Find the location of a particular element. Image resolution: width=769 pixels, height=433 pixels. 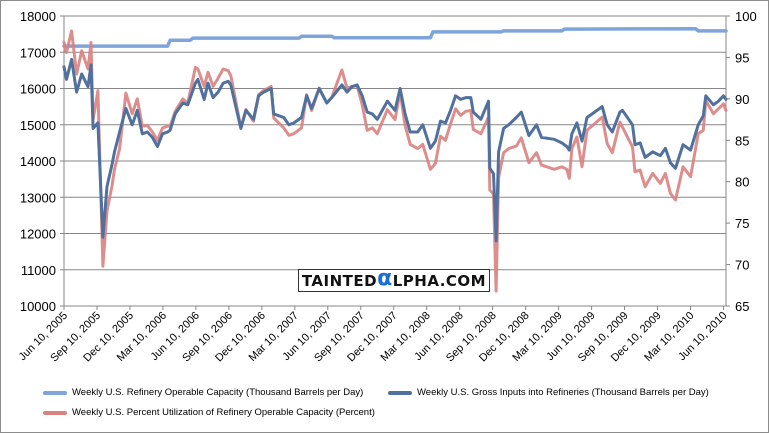

watermark-text-post: LPHA.COM is located at coordinates (439, 280).